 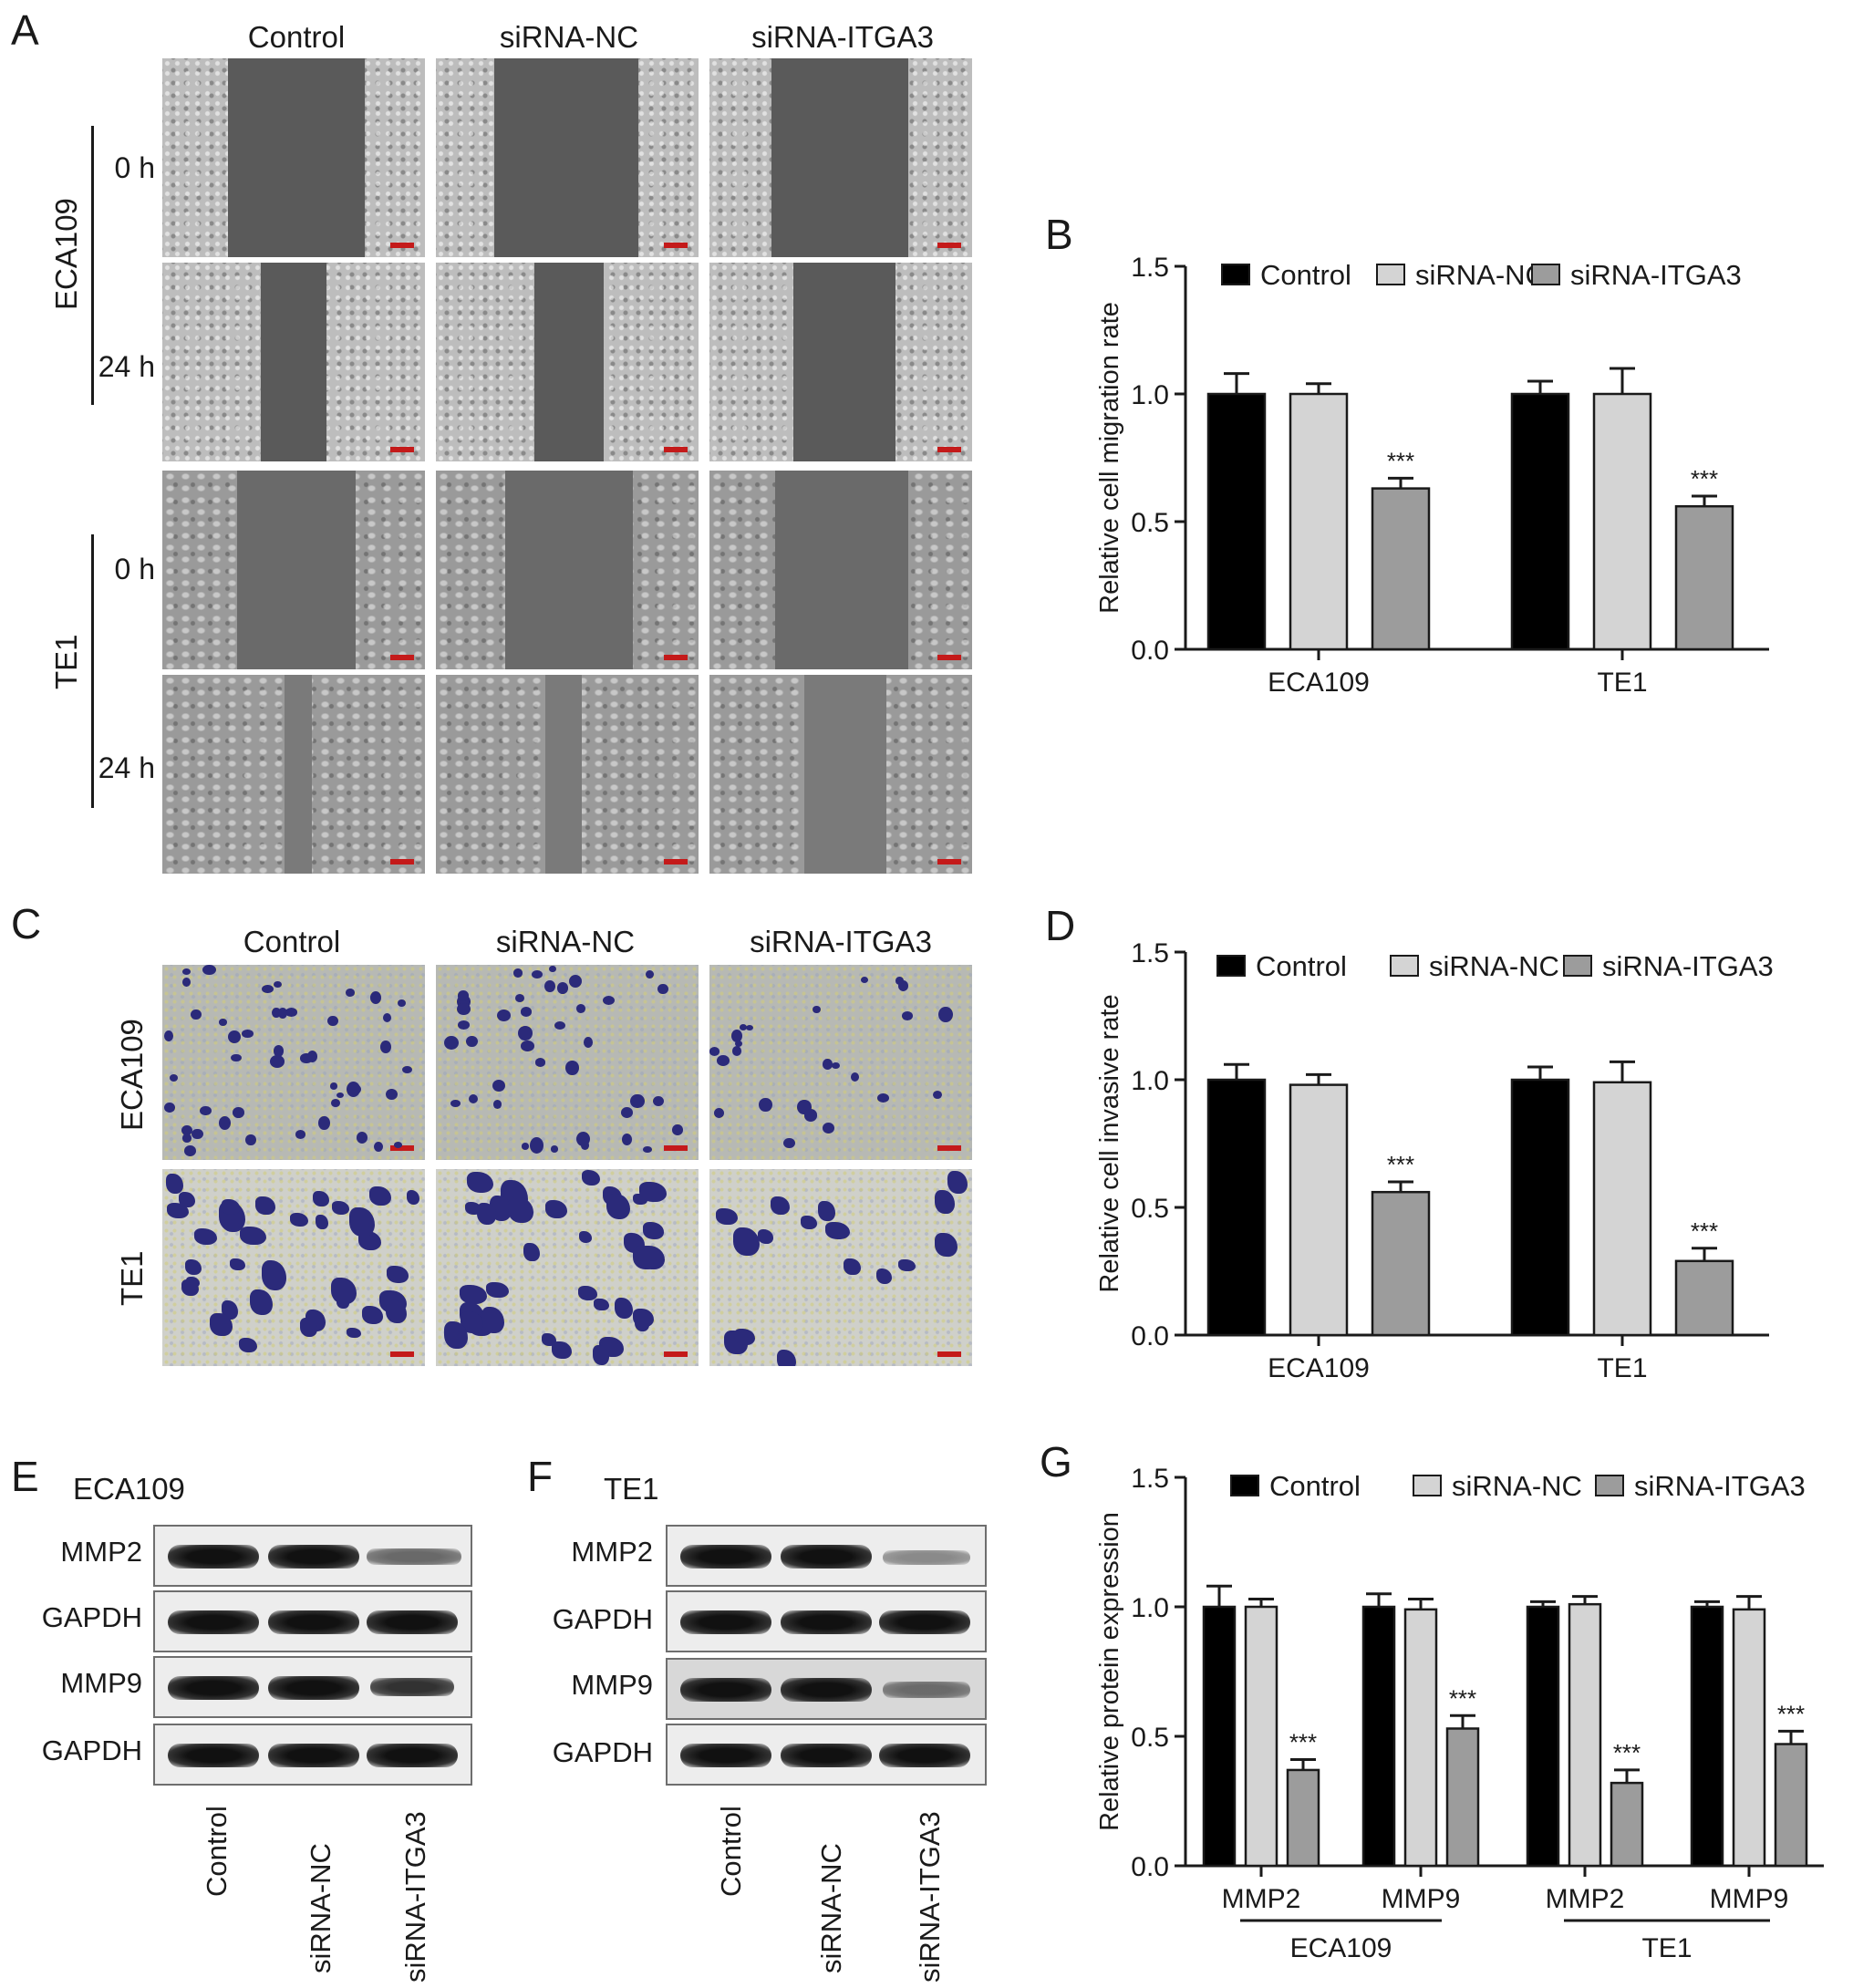 I want to click on micrograph-eca109-24h-control, so click(x=293, y=362).